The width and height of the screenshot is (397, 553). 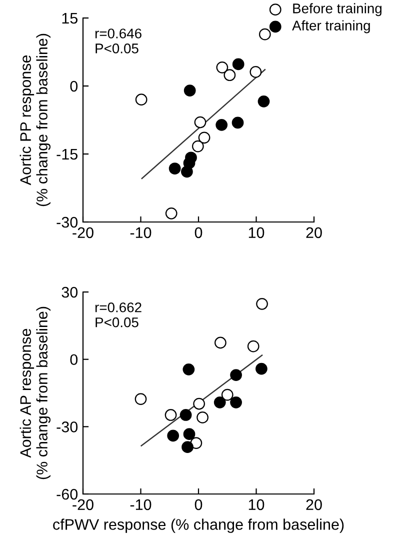 I want to click on annotation: r=0.662 P<0.05, so click(x=118, y=315).